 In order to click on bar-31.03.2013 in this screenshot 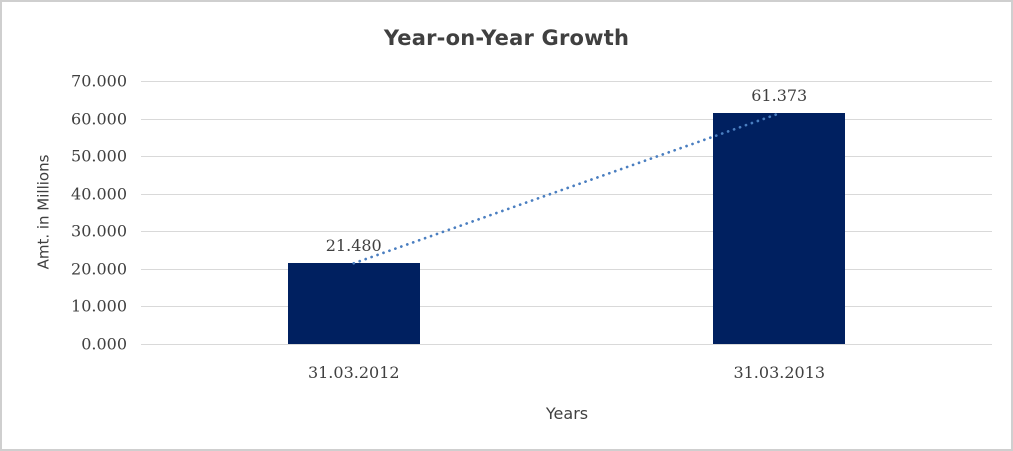, I will do `click(779, 228)`.